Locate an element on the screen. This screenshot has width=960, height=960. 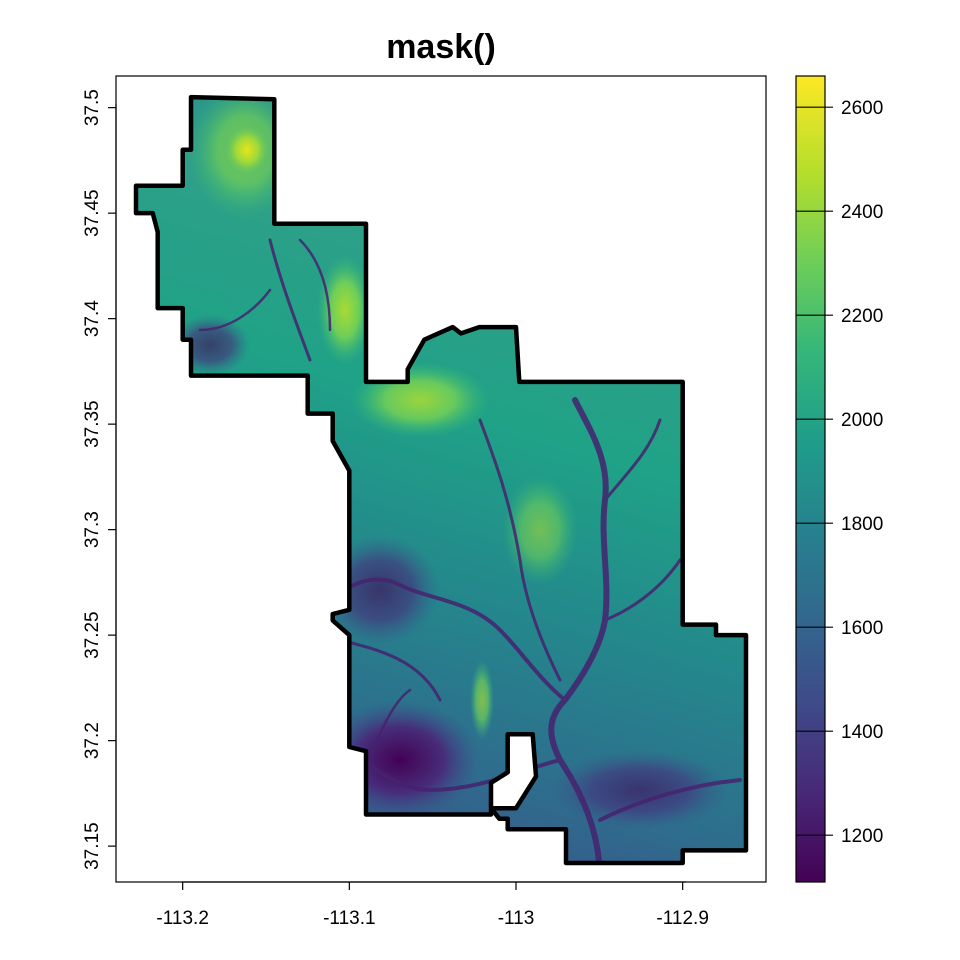
y-tick-label-2: 37.25 is located at coordinates (92, 635).